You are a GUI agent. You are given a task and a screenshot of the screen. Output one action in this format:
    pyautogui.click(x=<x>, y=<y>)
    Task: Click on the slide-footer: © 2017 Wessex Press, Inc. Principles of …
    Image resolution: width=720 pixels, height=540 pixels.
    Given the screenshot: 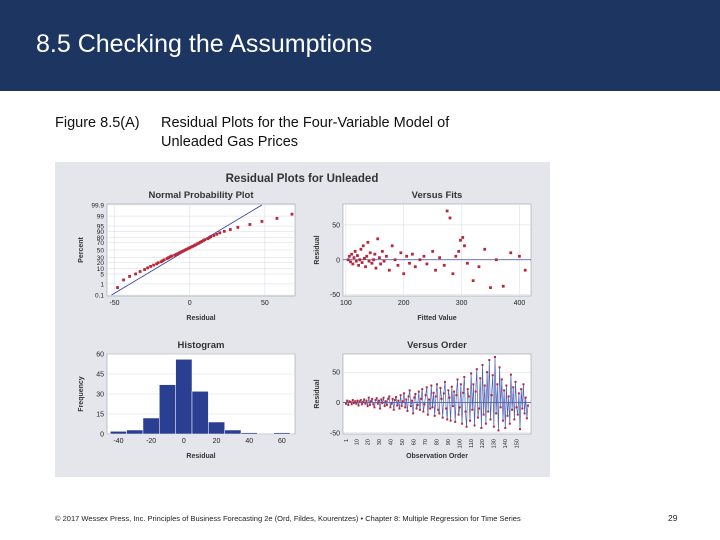 What is the action you would take?
    pyautogui.click(x=288, y=518)
    